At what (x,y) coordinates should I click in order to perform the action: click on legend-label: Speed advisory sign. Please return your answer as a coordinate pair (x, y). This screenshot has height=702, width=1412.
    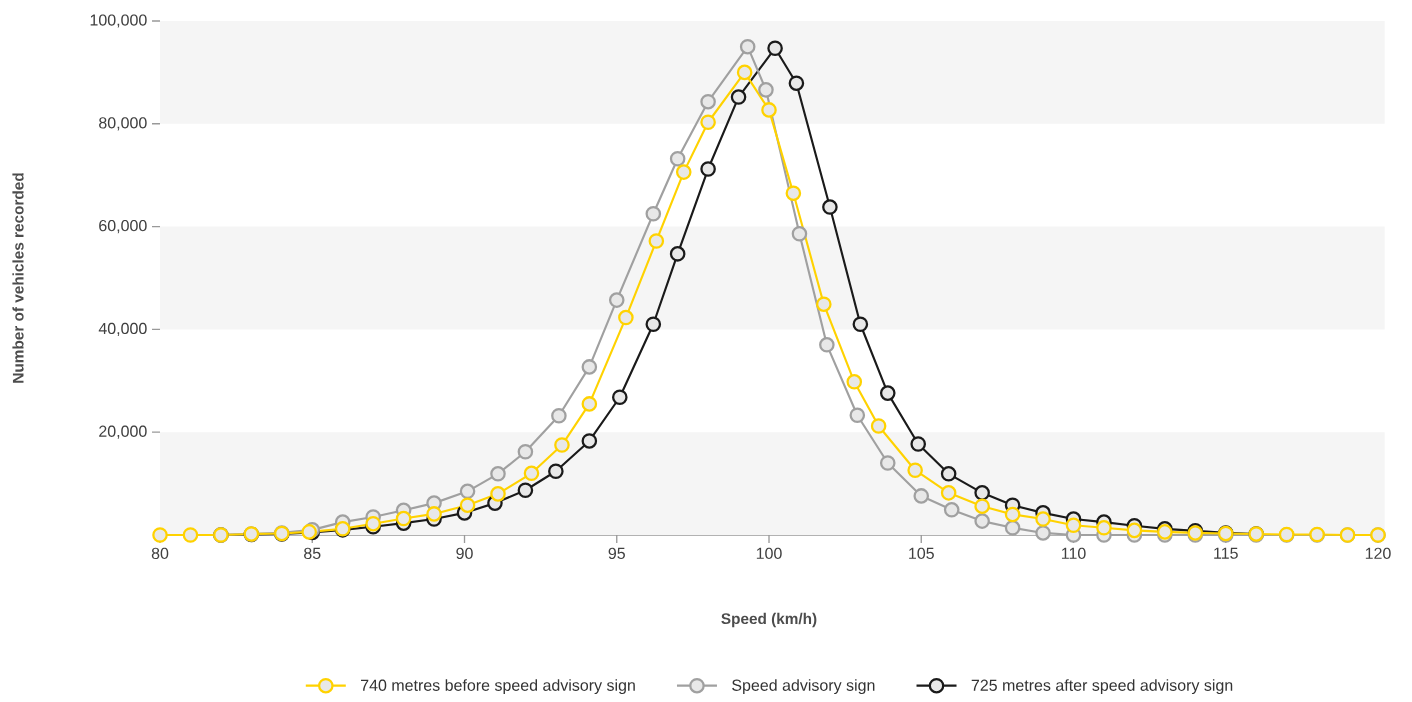
    Looking at the image, I should click on (803, 687).